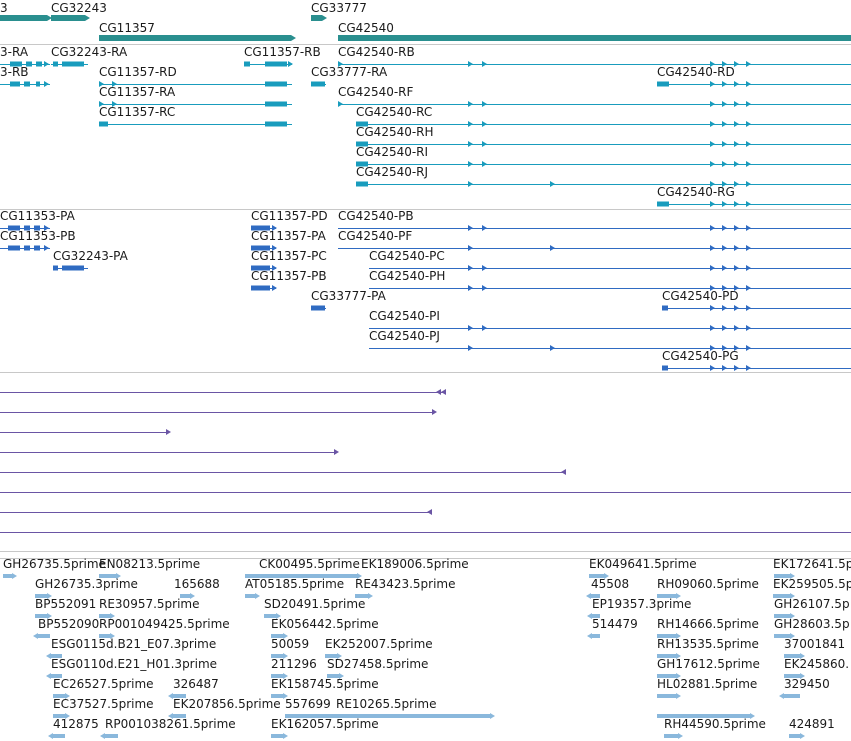 This screenshot has height=741, width=851. What do you see at coordinates (812, 564) in the screenshot?
I see `est-label: EK172641.5p` at bounding box center [812, 564].